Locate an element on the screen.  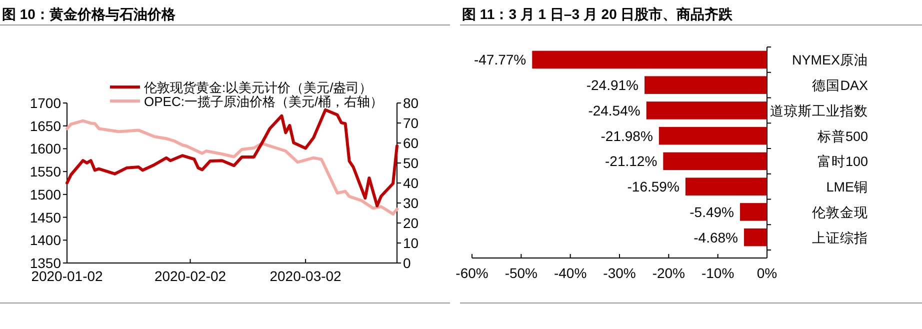
y-tick-label: 标普500 is located at coordinates (842, 136).